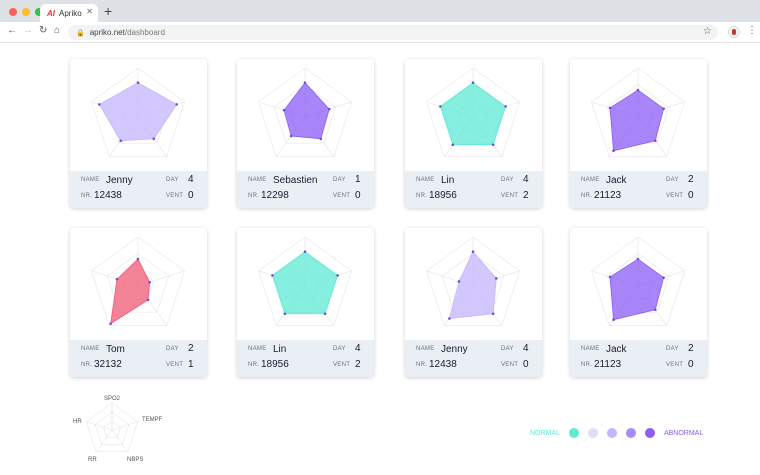 The image size is (760, 475). What do you see at coordinates (112, 399) in the screenshot?
I see `legend-axis-spo2: SPO2` at bounding box center [112, 399].